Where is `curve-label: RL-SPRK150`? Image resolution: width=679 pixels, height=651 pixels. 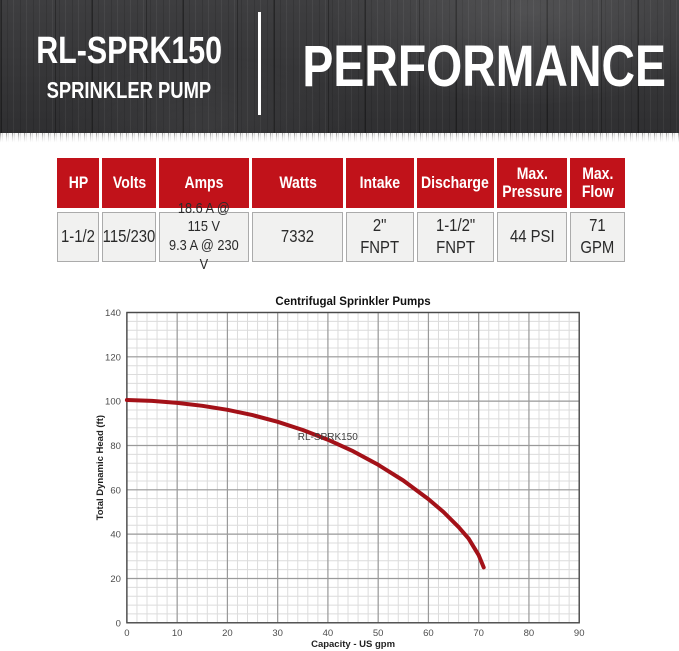 curve-label: RL-SPRK150 is located at coordinates (328, 437).